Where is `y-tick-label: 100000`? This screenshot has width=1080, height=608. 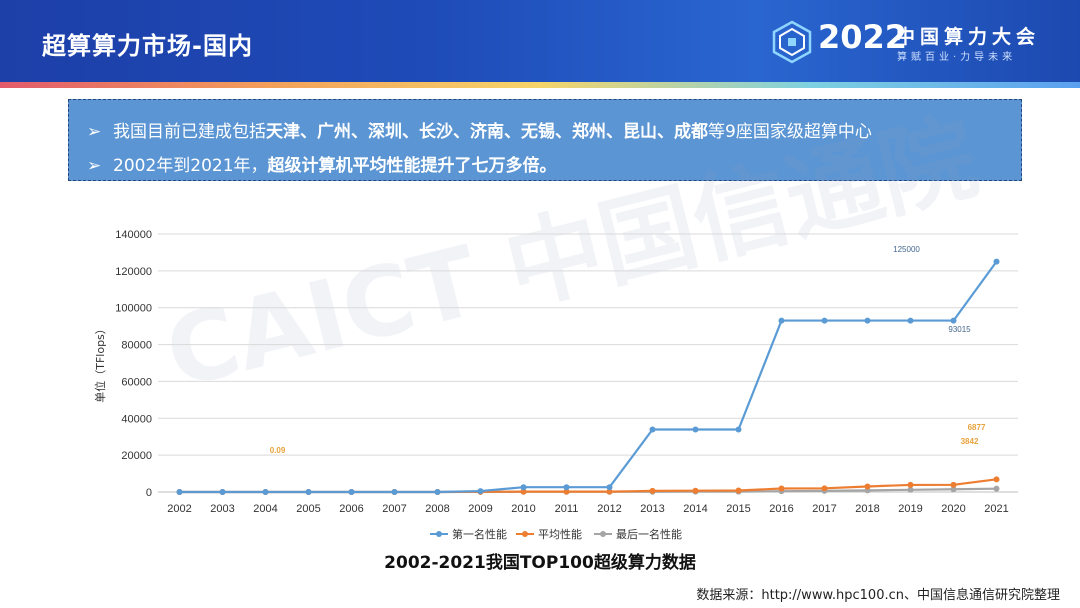
y-tick-label: 100000 is located at coordinates (133, 309).